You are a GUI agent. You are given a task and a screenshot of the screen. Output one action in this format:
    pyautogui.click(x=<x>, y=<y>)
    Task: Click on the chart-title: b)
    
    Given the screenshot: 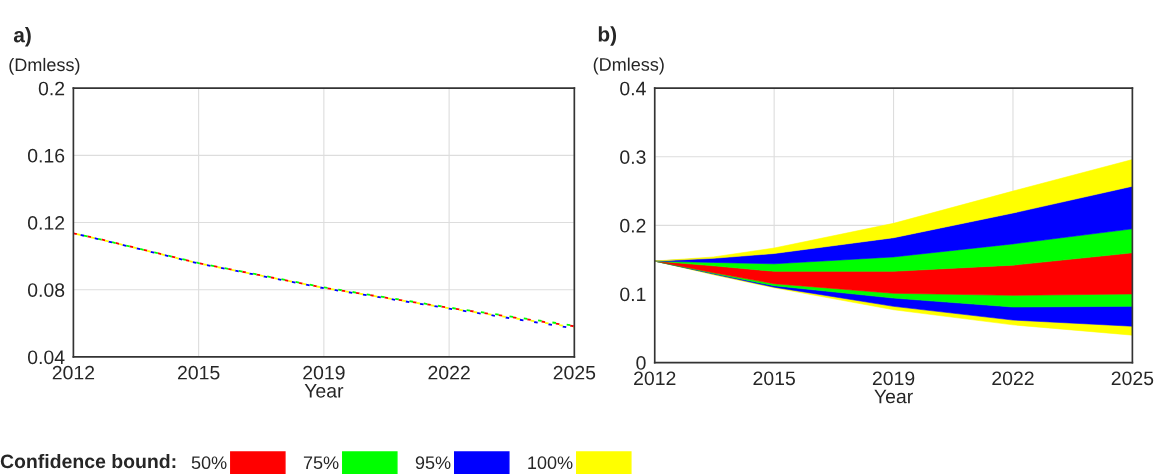 What is the action you would take?
    pyautogui.click(x=607, y=36)
    